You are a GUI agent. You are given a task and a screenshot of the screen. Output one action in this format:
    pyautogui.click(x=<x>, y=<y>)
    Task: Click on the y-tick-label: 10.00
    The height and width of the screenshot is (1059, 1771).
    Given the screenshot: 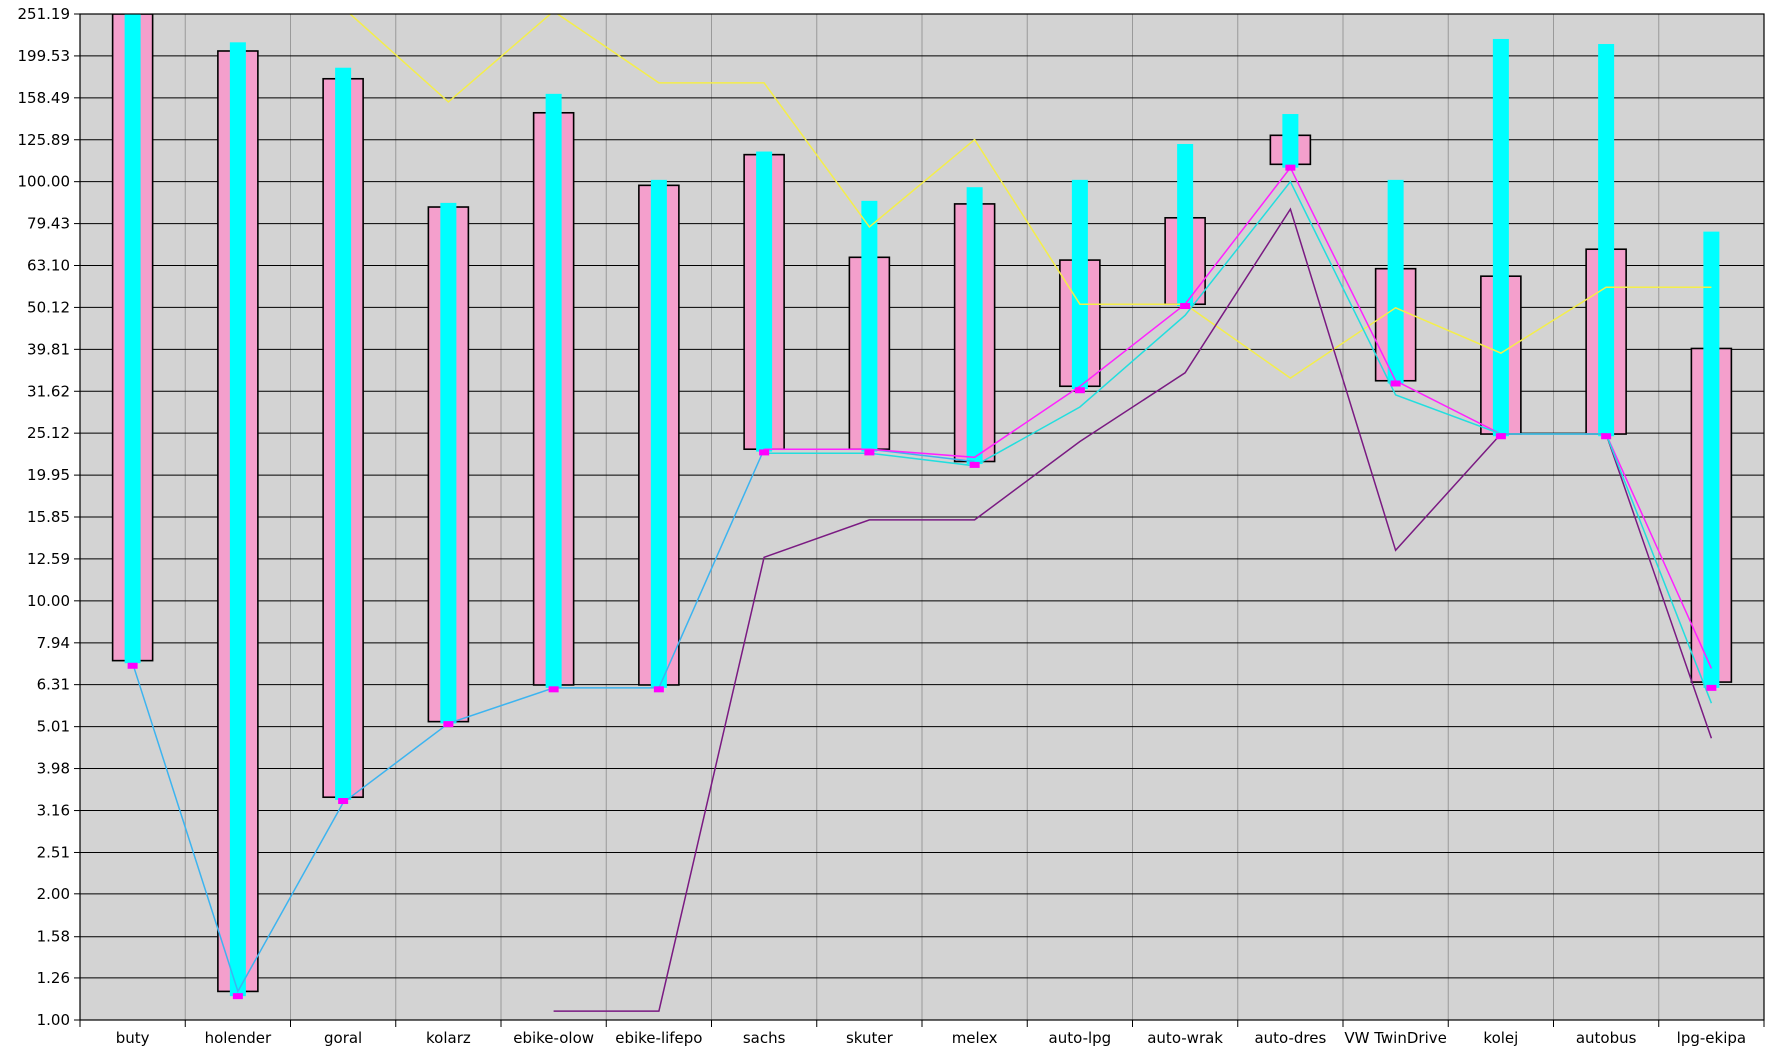 What is the action you would take?
    pyautogui.click(x=48, y=601)
    